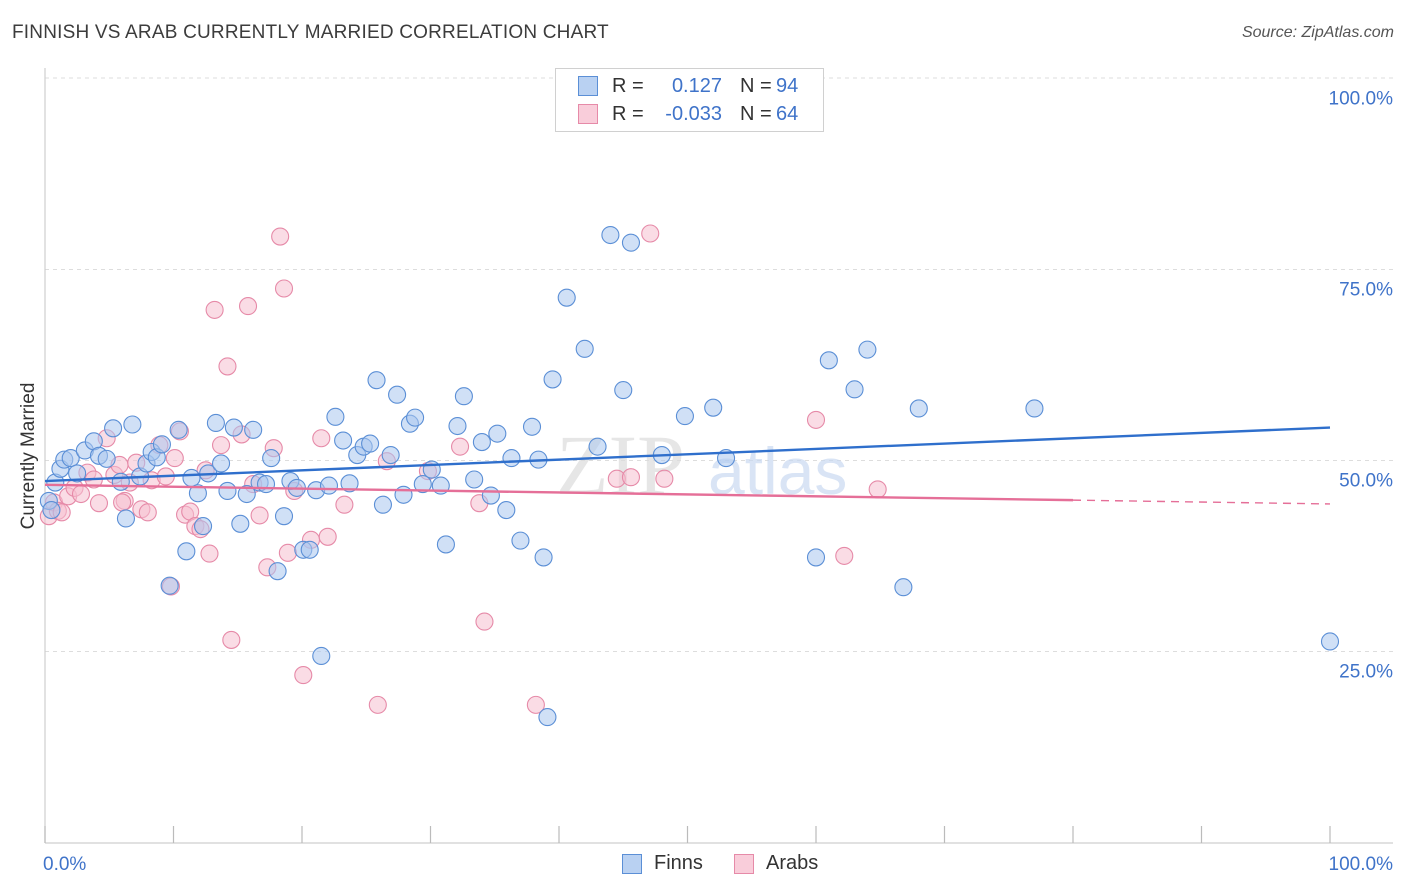 The width and height of the screenshot is (1406, 892). I want to click on x-tick-label: 100.0%, so click(1361, 864).